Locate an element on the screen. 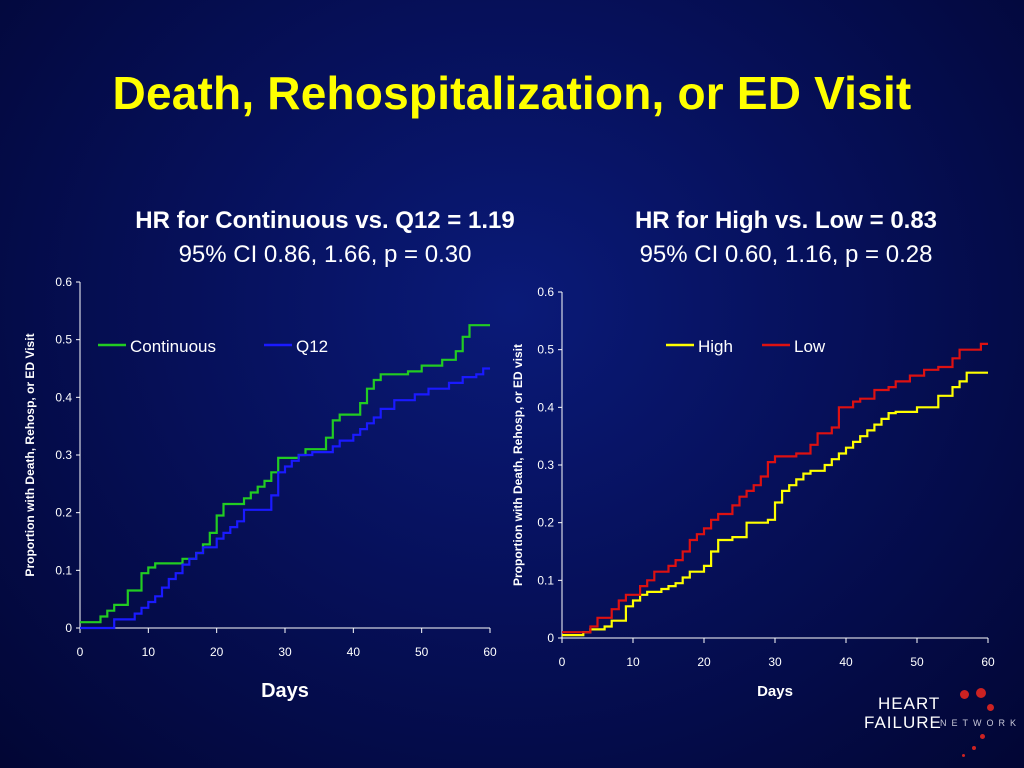 The height and width of the screenshot is (768, 1024). legend-label-q12: Q12 is located at coordinates (312, 346).